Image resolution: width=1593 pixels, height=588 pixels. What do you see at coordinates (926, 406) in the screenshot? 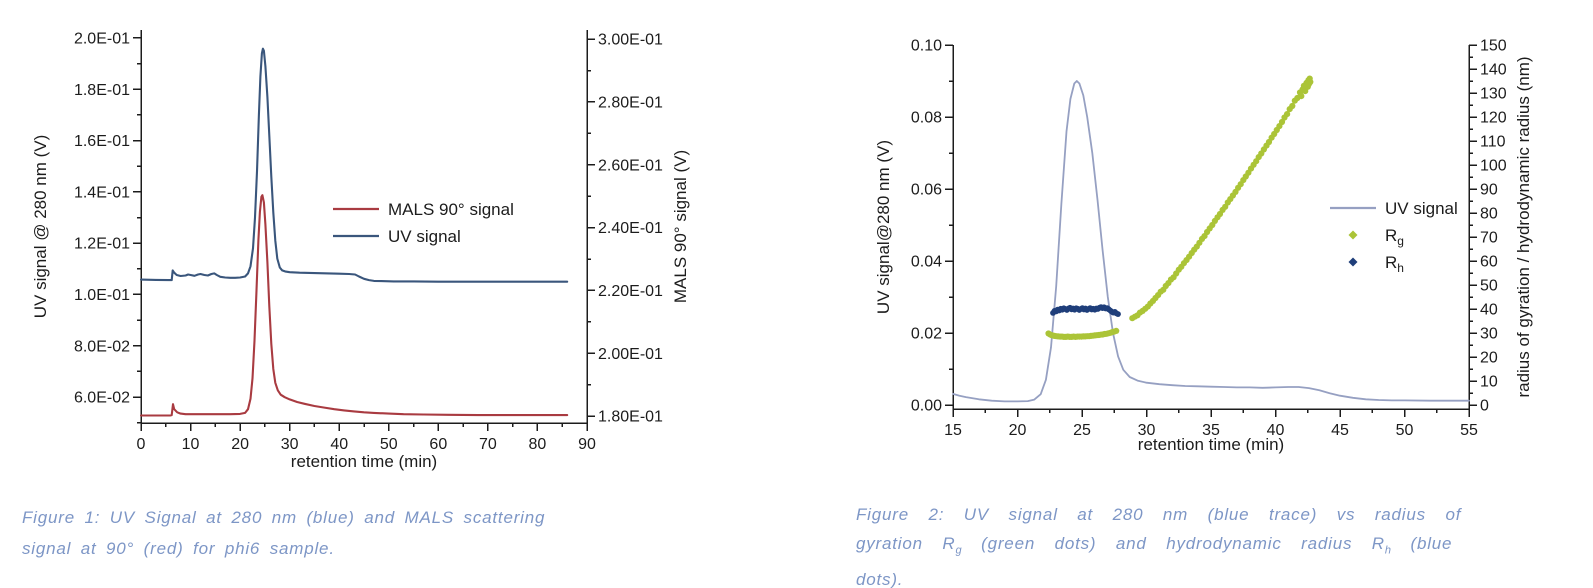
I see `y-left-tick-label: 0.00` at bounding box center [926, 406].